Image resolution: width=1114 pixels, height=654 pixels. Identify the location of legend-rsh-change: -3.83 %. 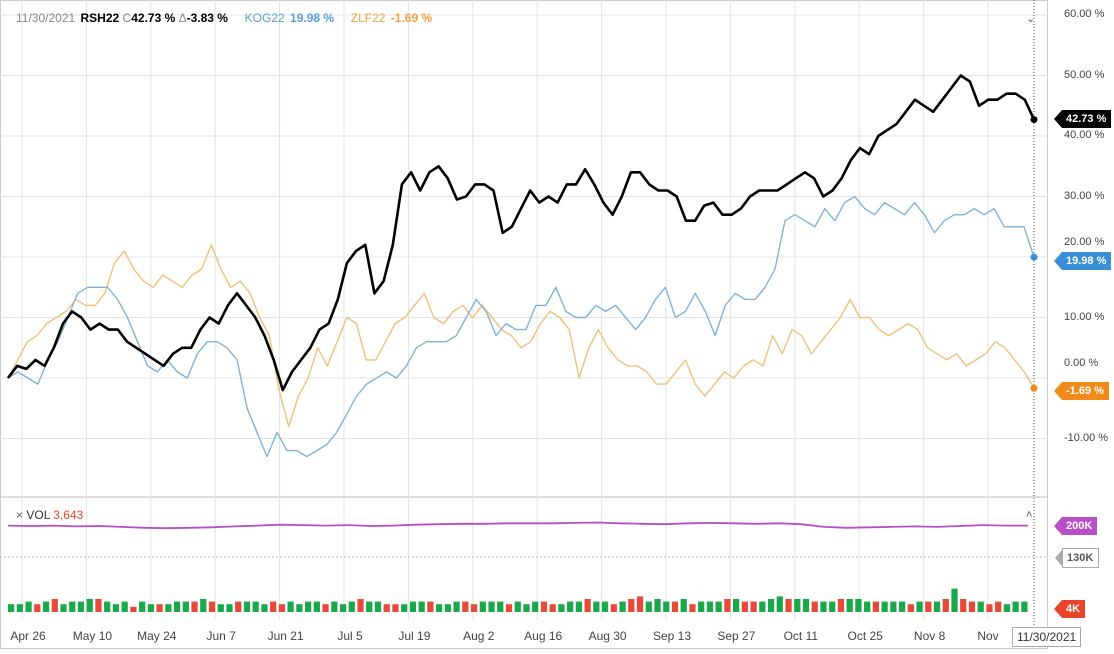
(207, 18).